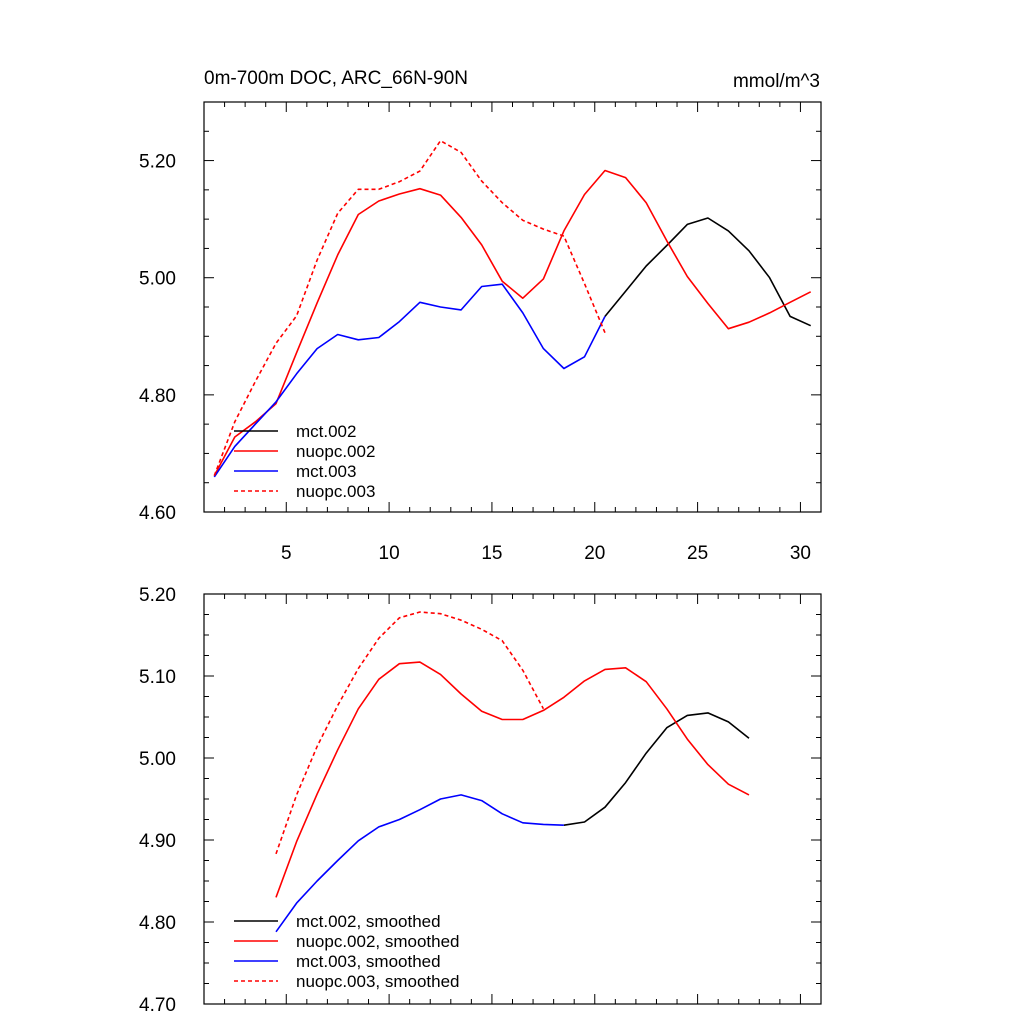 Image resolution: width=1024 pixels, height=1024 pixels. I want to click on series-line-mct-003-smoothed, so click(419, 863).